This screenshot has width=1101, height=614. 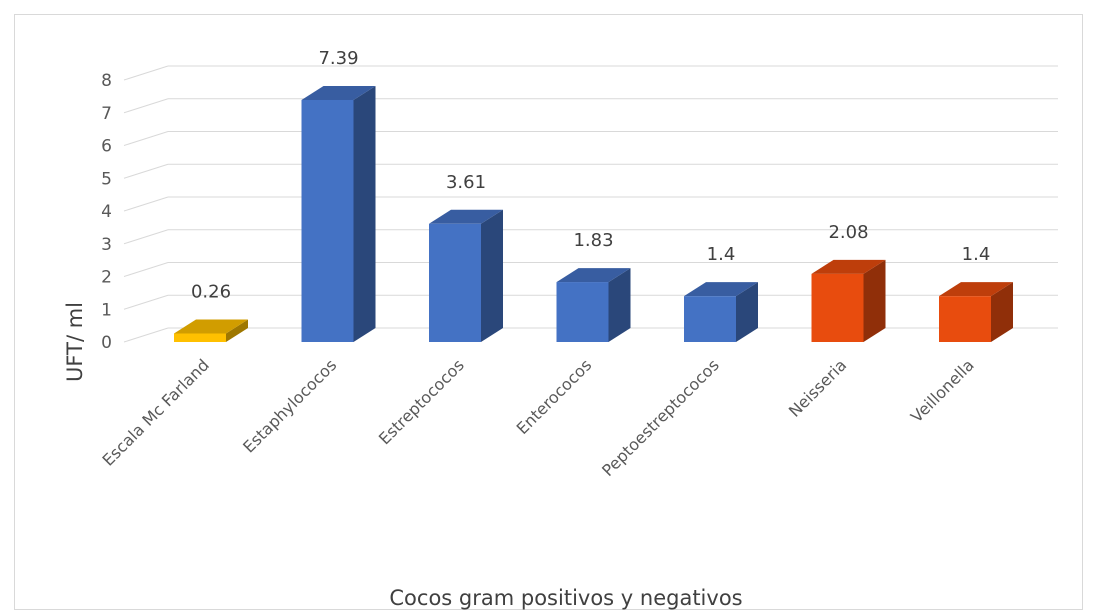 What do you see at coordinates (75, 342) in the screenshot?
I see `y-axis-title: UFT/ ml` at bounding box center [75, 342].